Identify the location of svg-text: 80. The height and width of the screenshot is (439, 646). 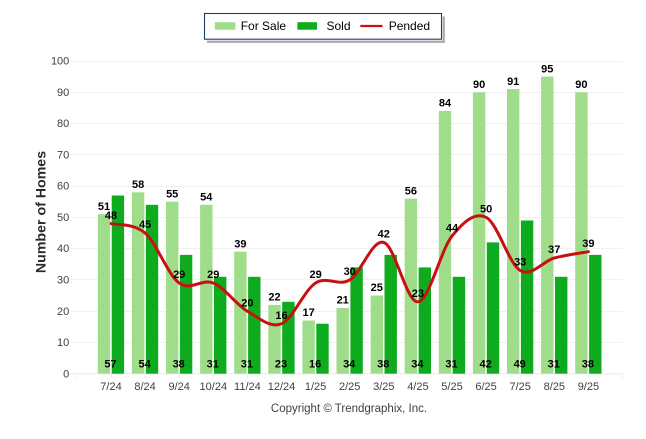
(63, 124).